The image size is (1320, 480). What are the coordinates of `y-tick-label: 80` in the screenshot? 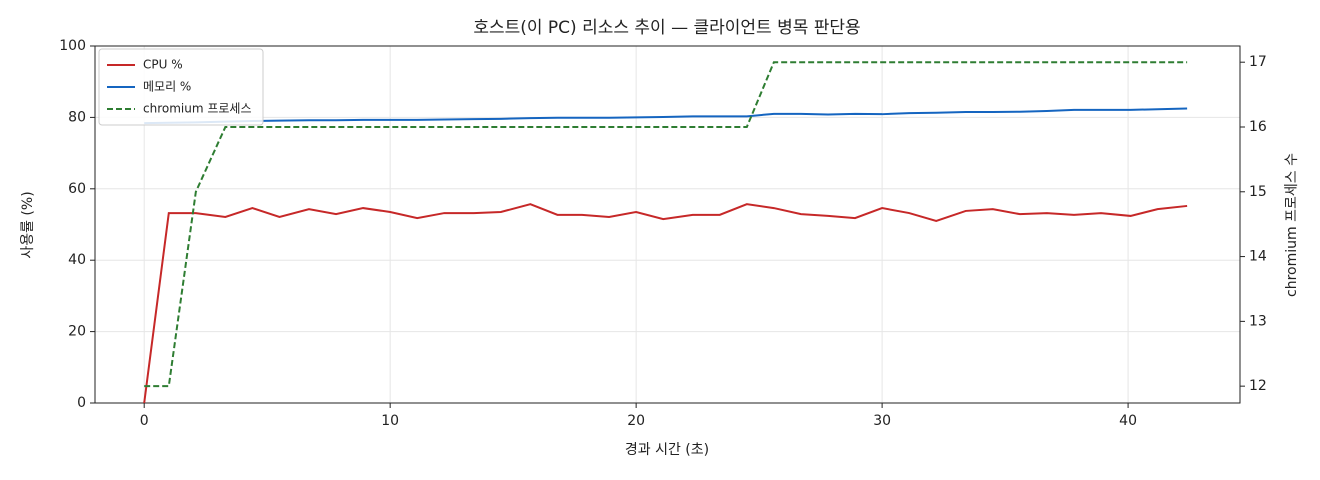 It's located at (77, 117).